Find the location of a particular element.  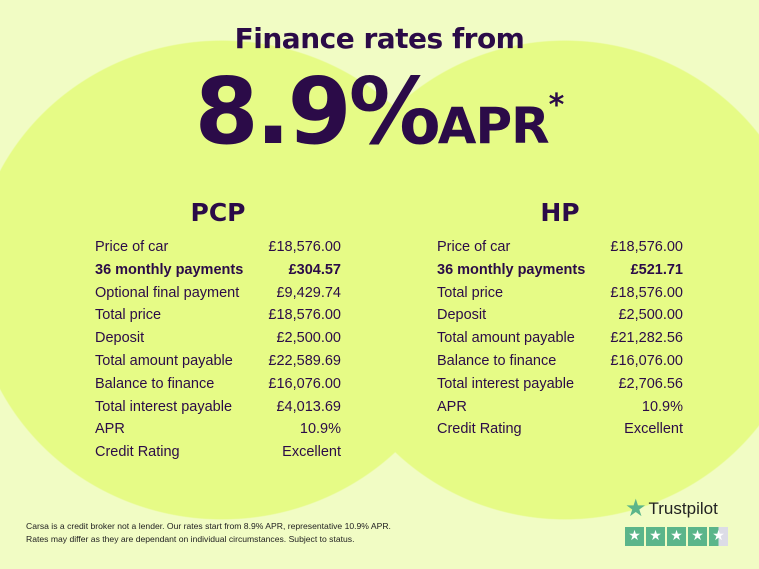

row-value: £9,429.74 is located at coordinates (308, 292).